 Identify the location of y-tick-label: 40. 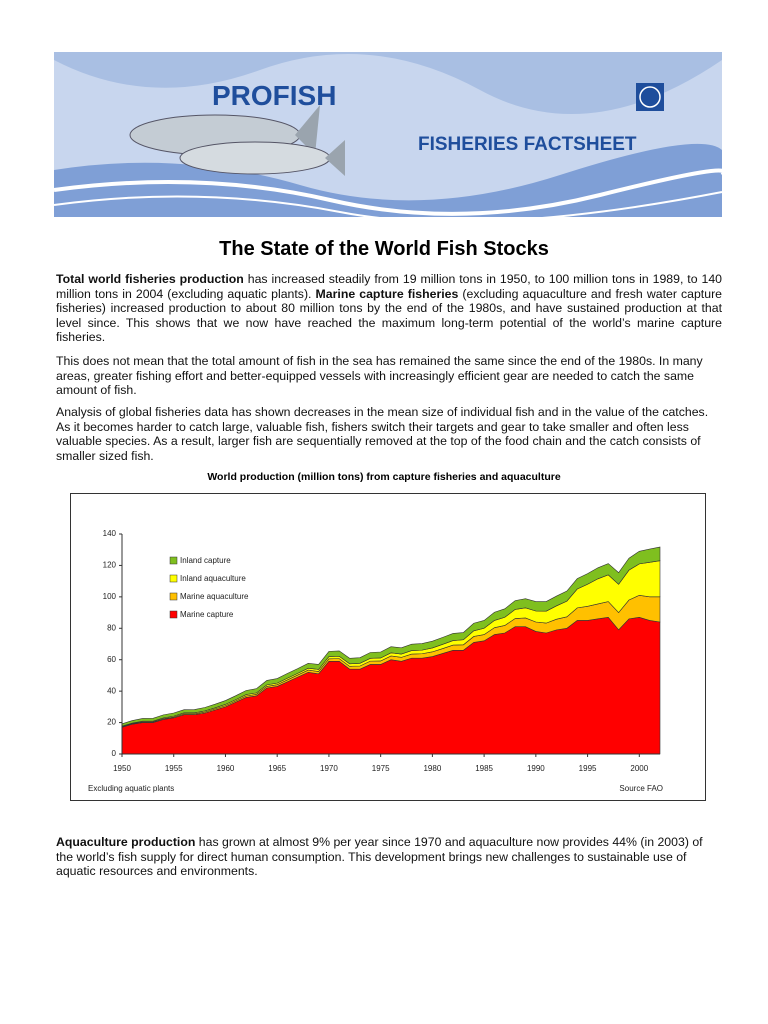
(111, 690).